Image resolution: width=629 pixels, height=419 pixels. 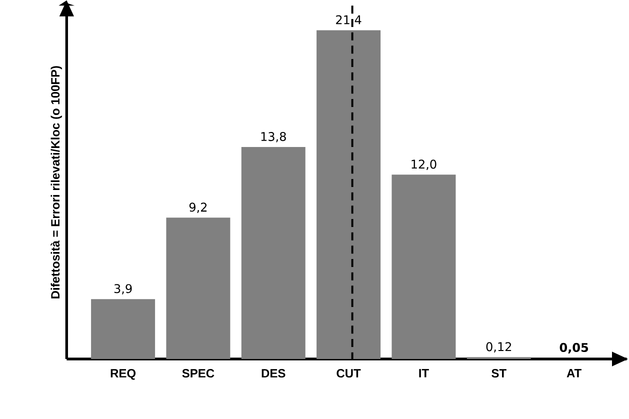 What do you see at coordinates (198, 207) in the screenshot?
I see `data-label: 9,2` at bounding box center [198, 207].